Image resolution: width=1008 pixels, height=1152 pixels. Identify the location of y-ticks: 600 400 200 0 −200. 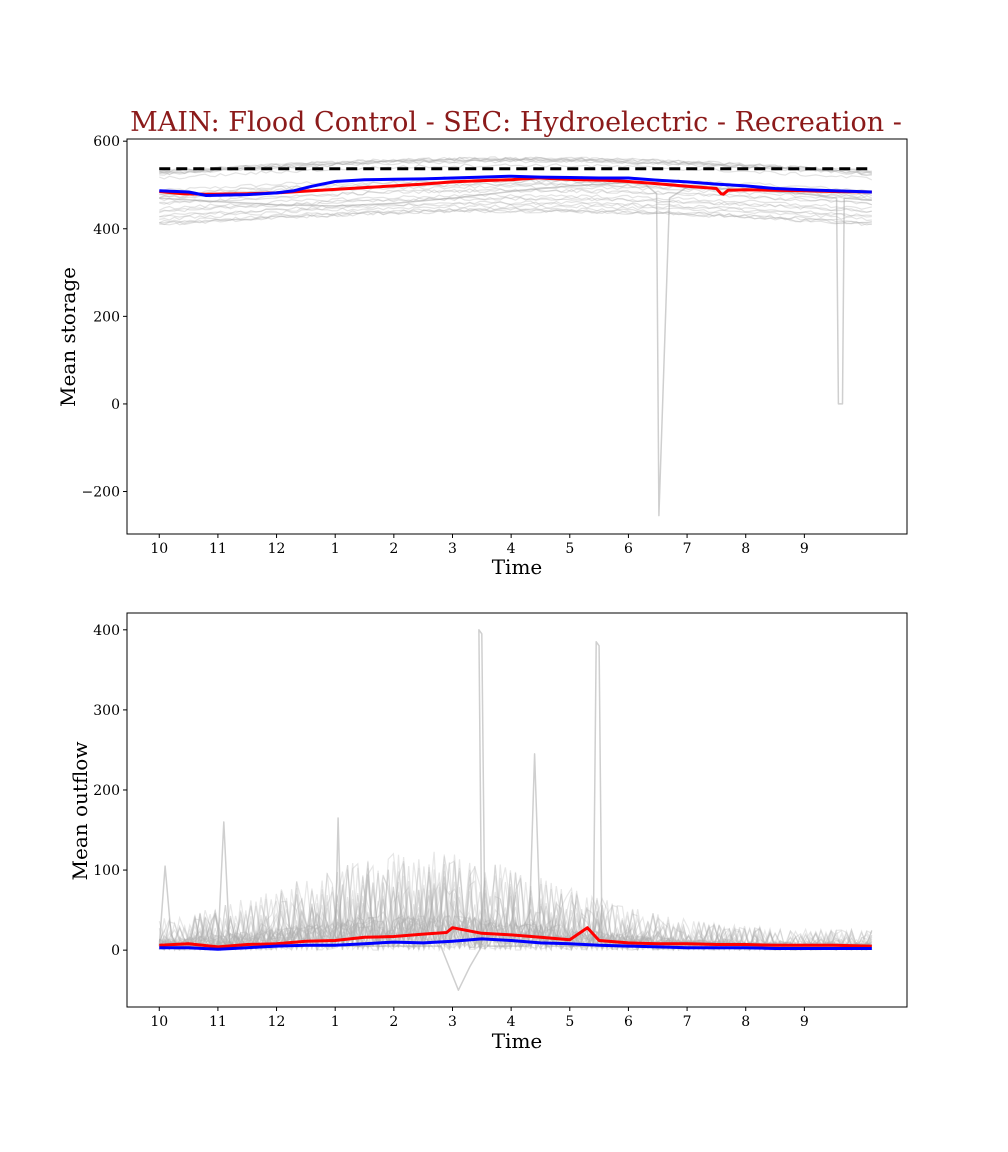
(104, 317).